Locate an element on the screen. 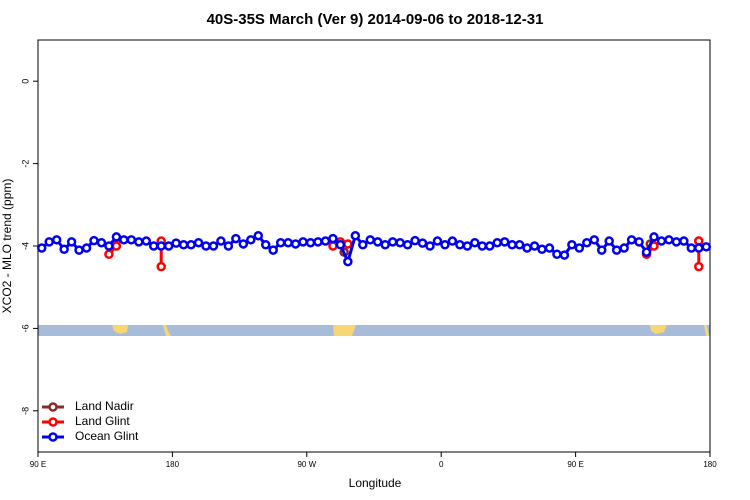 This screenshot has width=750, height=500. legend-label: Land Glint is located at coordinates (102, 421).